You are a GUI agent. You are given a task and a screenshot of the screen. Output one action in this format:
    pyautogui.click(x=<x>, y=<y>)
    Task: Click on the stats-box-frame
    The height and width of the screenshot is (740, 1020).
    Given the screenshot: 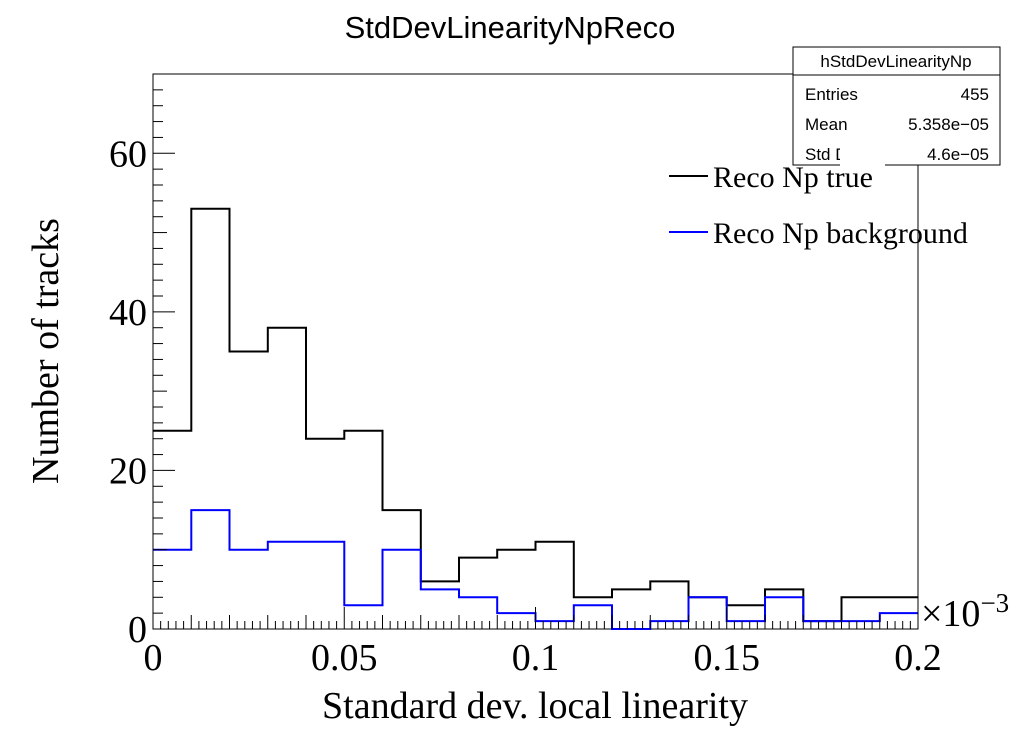 What is the action you would take?
    pyautogui.click(x=896, y=106)
    